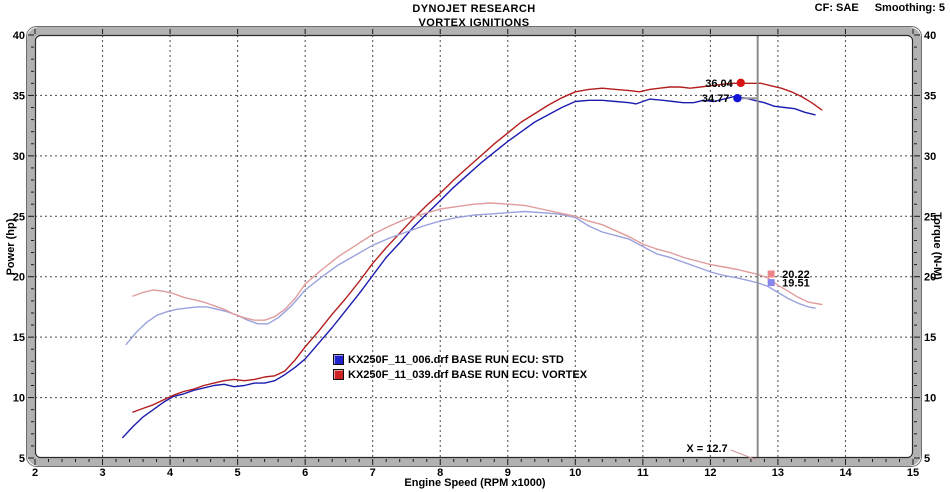  I want to click on cursor-marker-20.22, so click(771, 274).